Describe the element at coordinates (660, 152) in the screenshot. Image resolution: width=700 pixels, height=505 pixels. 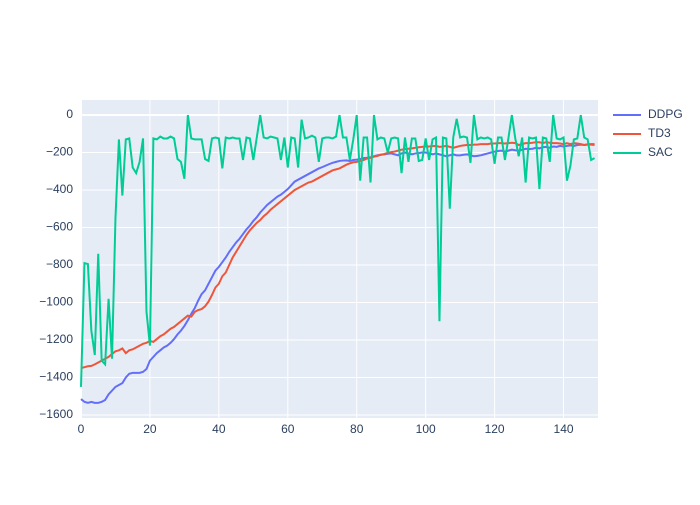
I see `legend-label: SAC` at that location.